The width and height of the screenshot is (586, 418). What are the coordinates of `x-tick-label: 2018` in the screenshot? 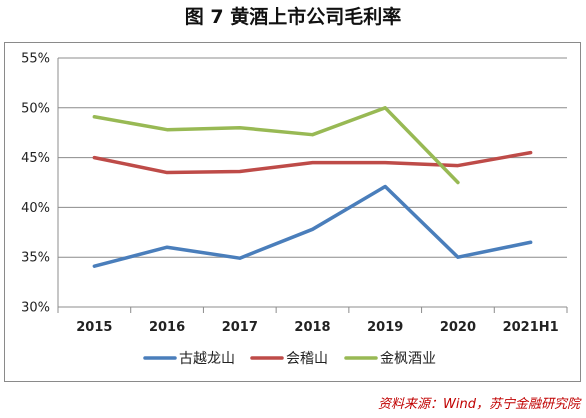 It's located at (312, 327).